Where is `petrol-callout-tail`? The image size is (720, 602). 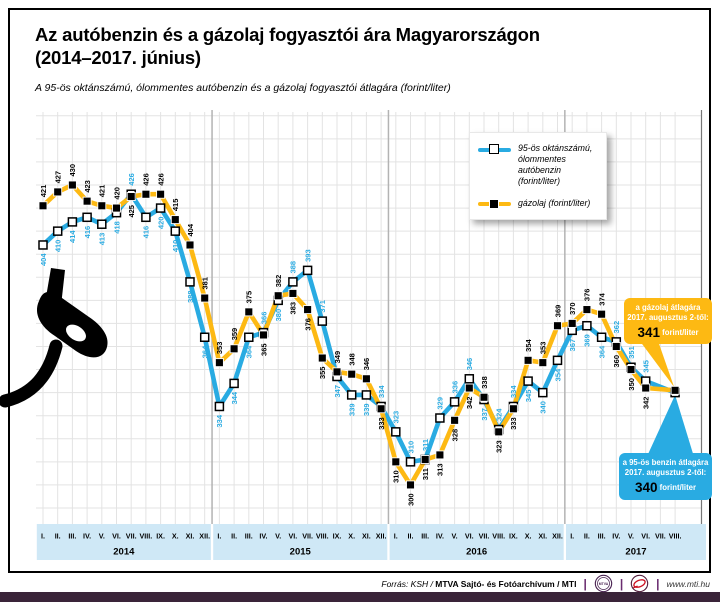
petrol-callout-tail is located at coordinates (671, 424).